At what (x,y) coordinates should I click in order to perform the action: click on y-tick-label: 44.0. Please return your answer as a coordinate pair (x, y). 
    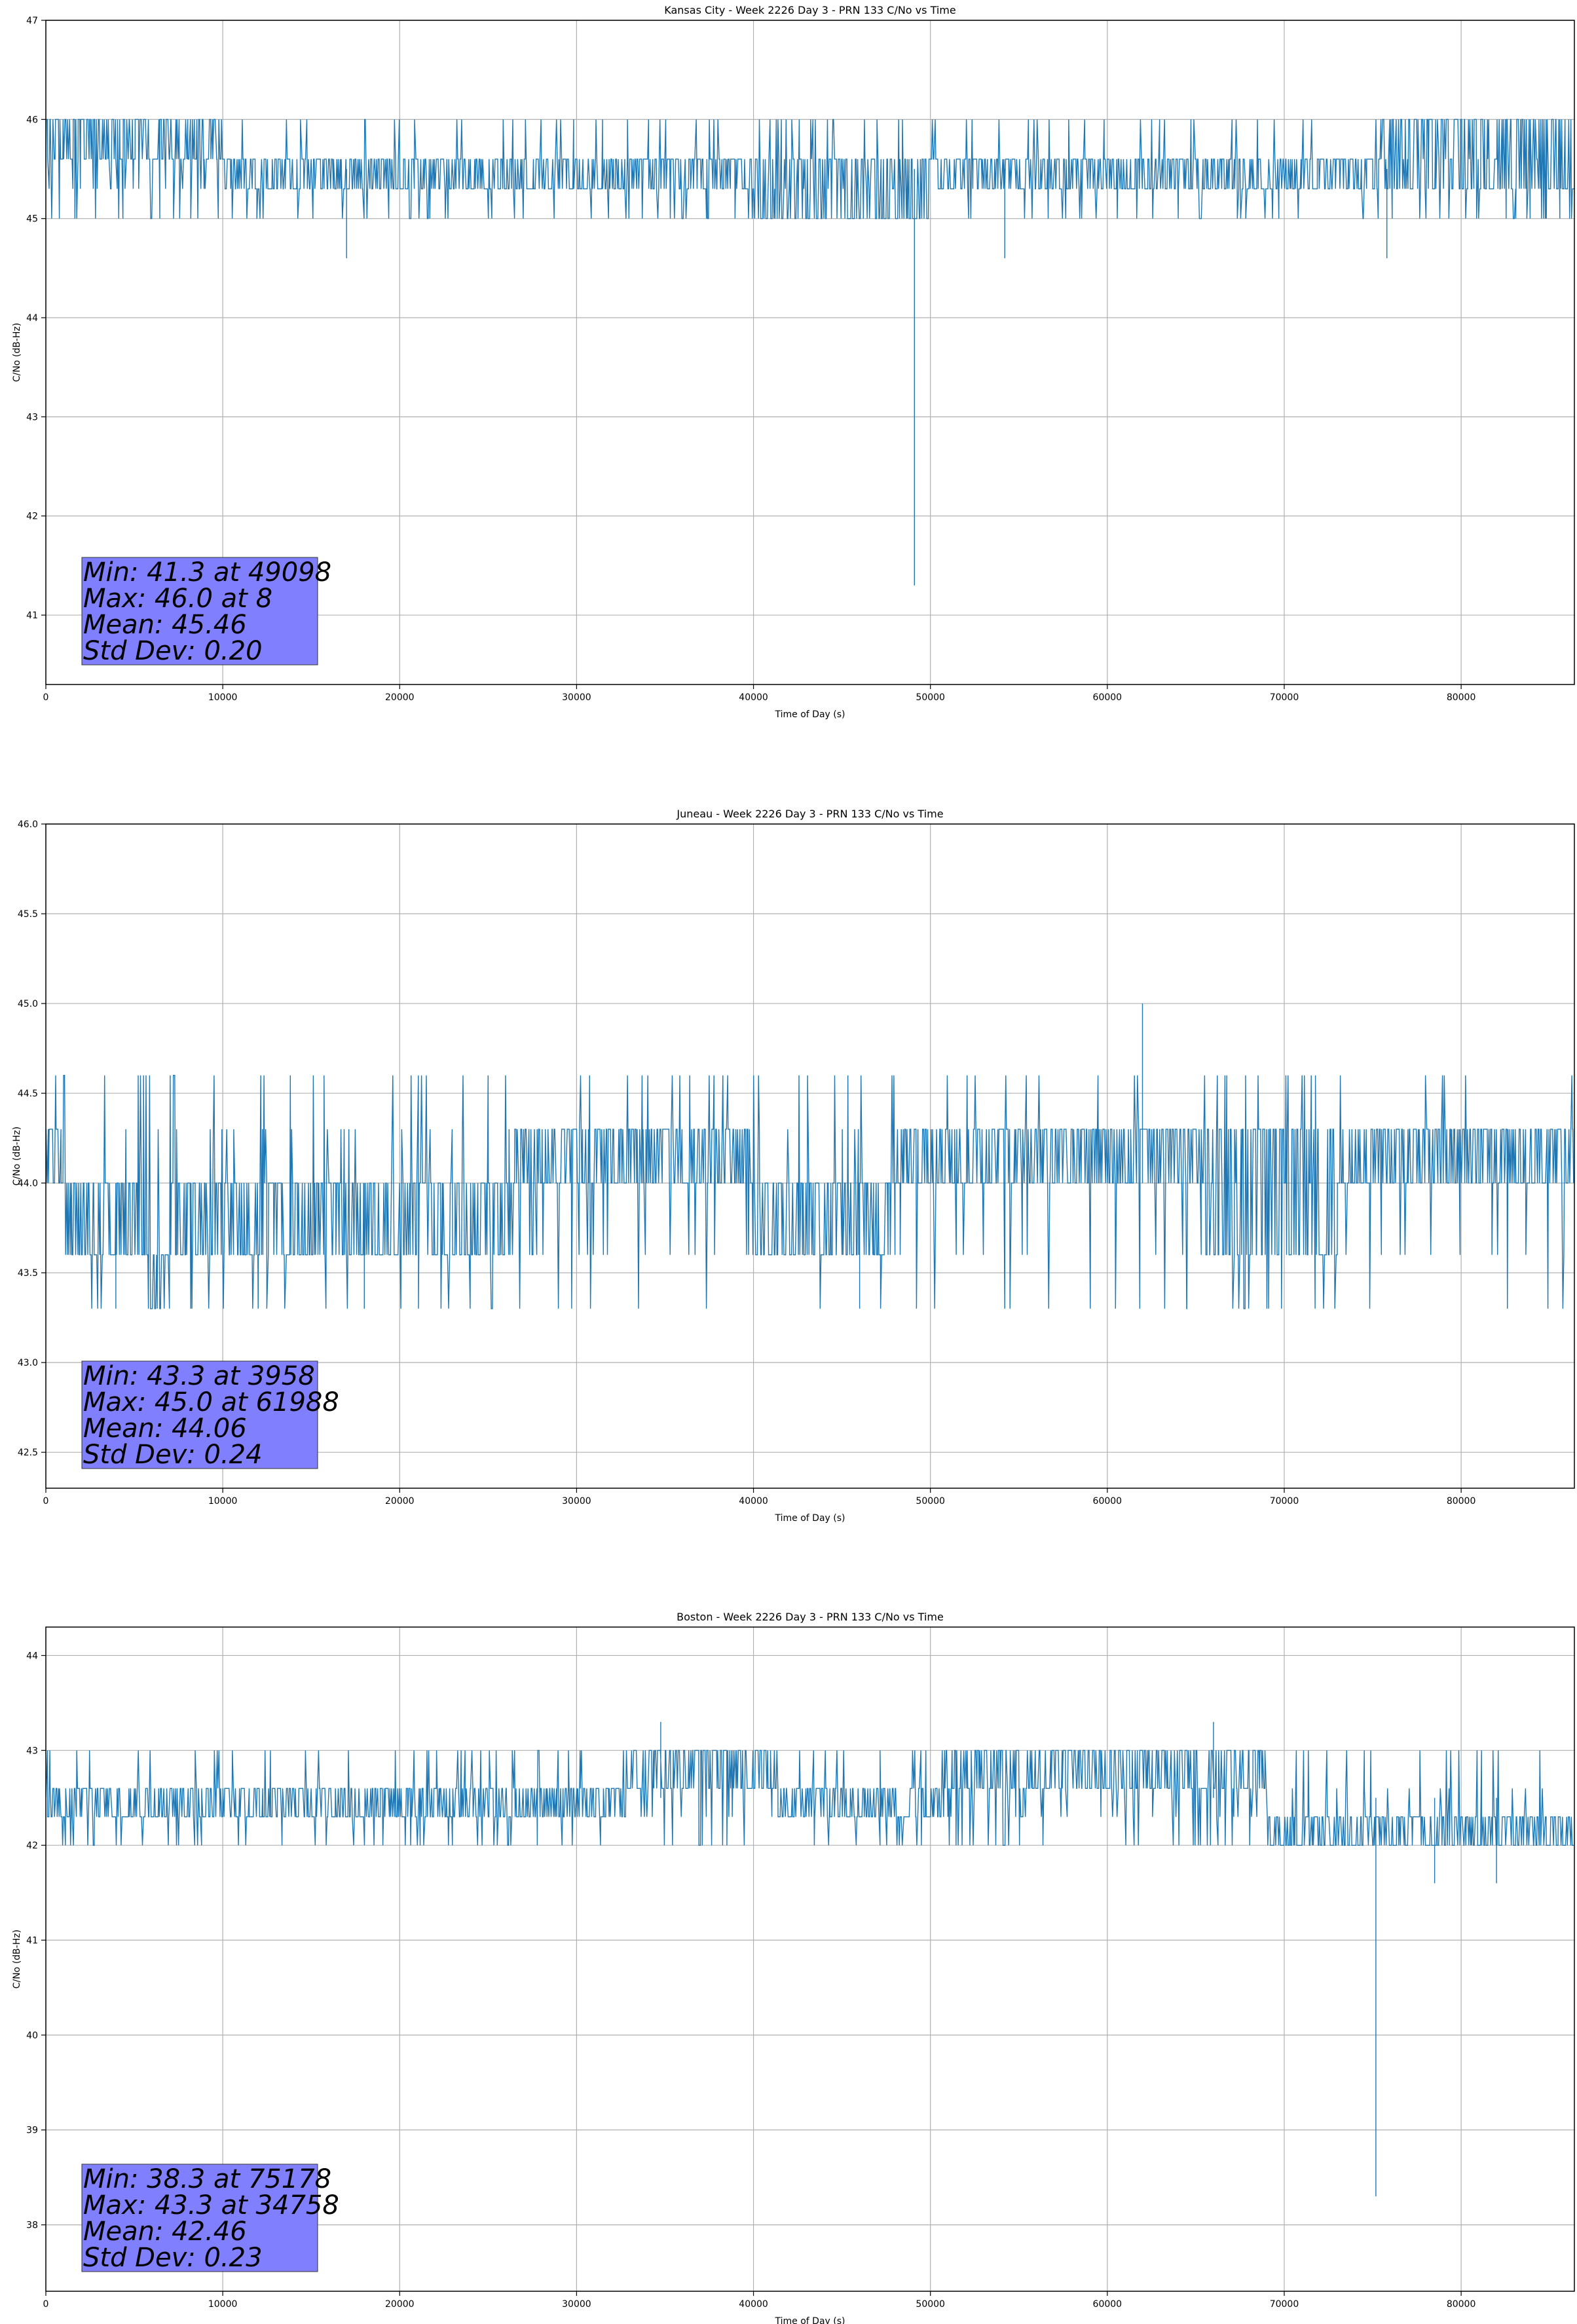
    Looking at the image, I should click on (28, 1183).